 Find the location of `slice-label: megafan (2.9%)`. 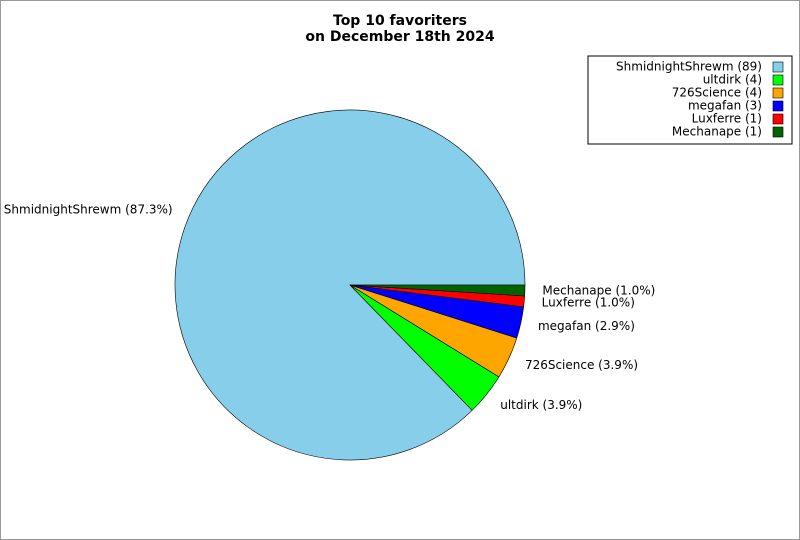

slice-label: megafan (2.9%) is located at coordinates (586, 326).